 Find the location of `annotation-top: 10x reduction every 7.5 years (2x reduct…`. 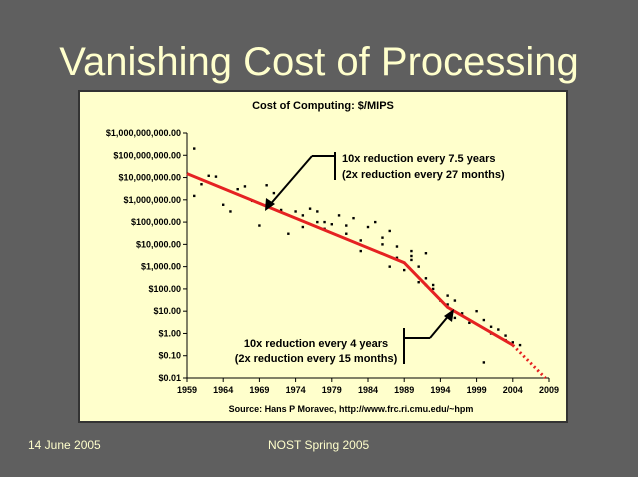

annotation-top: 10x reduction every 7.5 years (2x reduct… is located at coordinates (385, 181).